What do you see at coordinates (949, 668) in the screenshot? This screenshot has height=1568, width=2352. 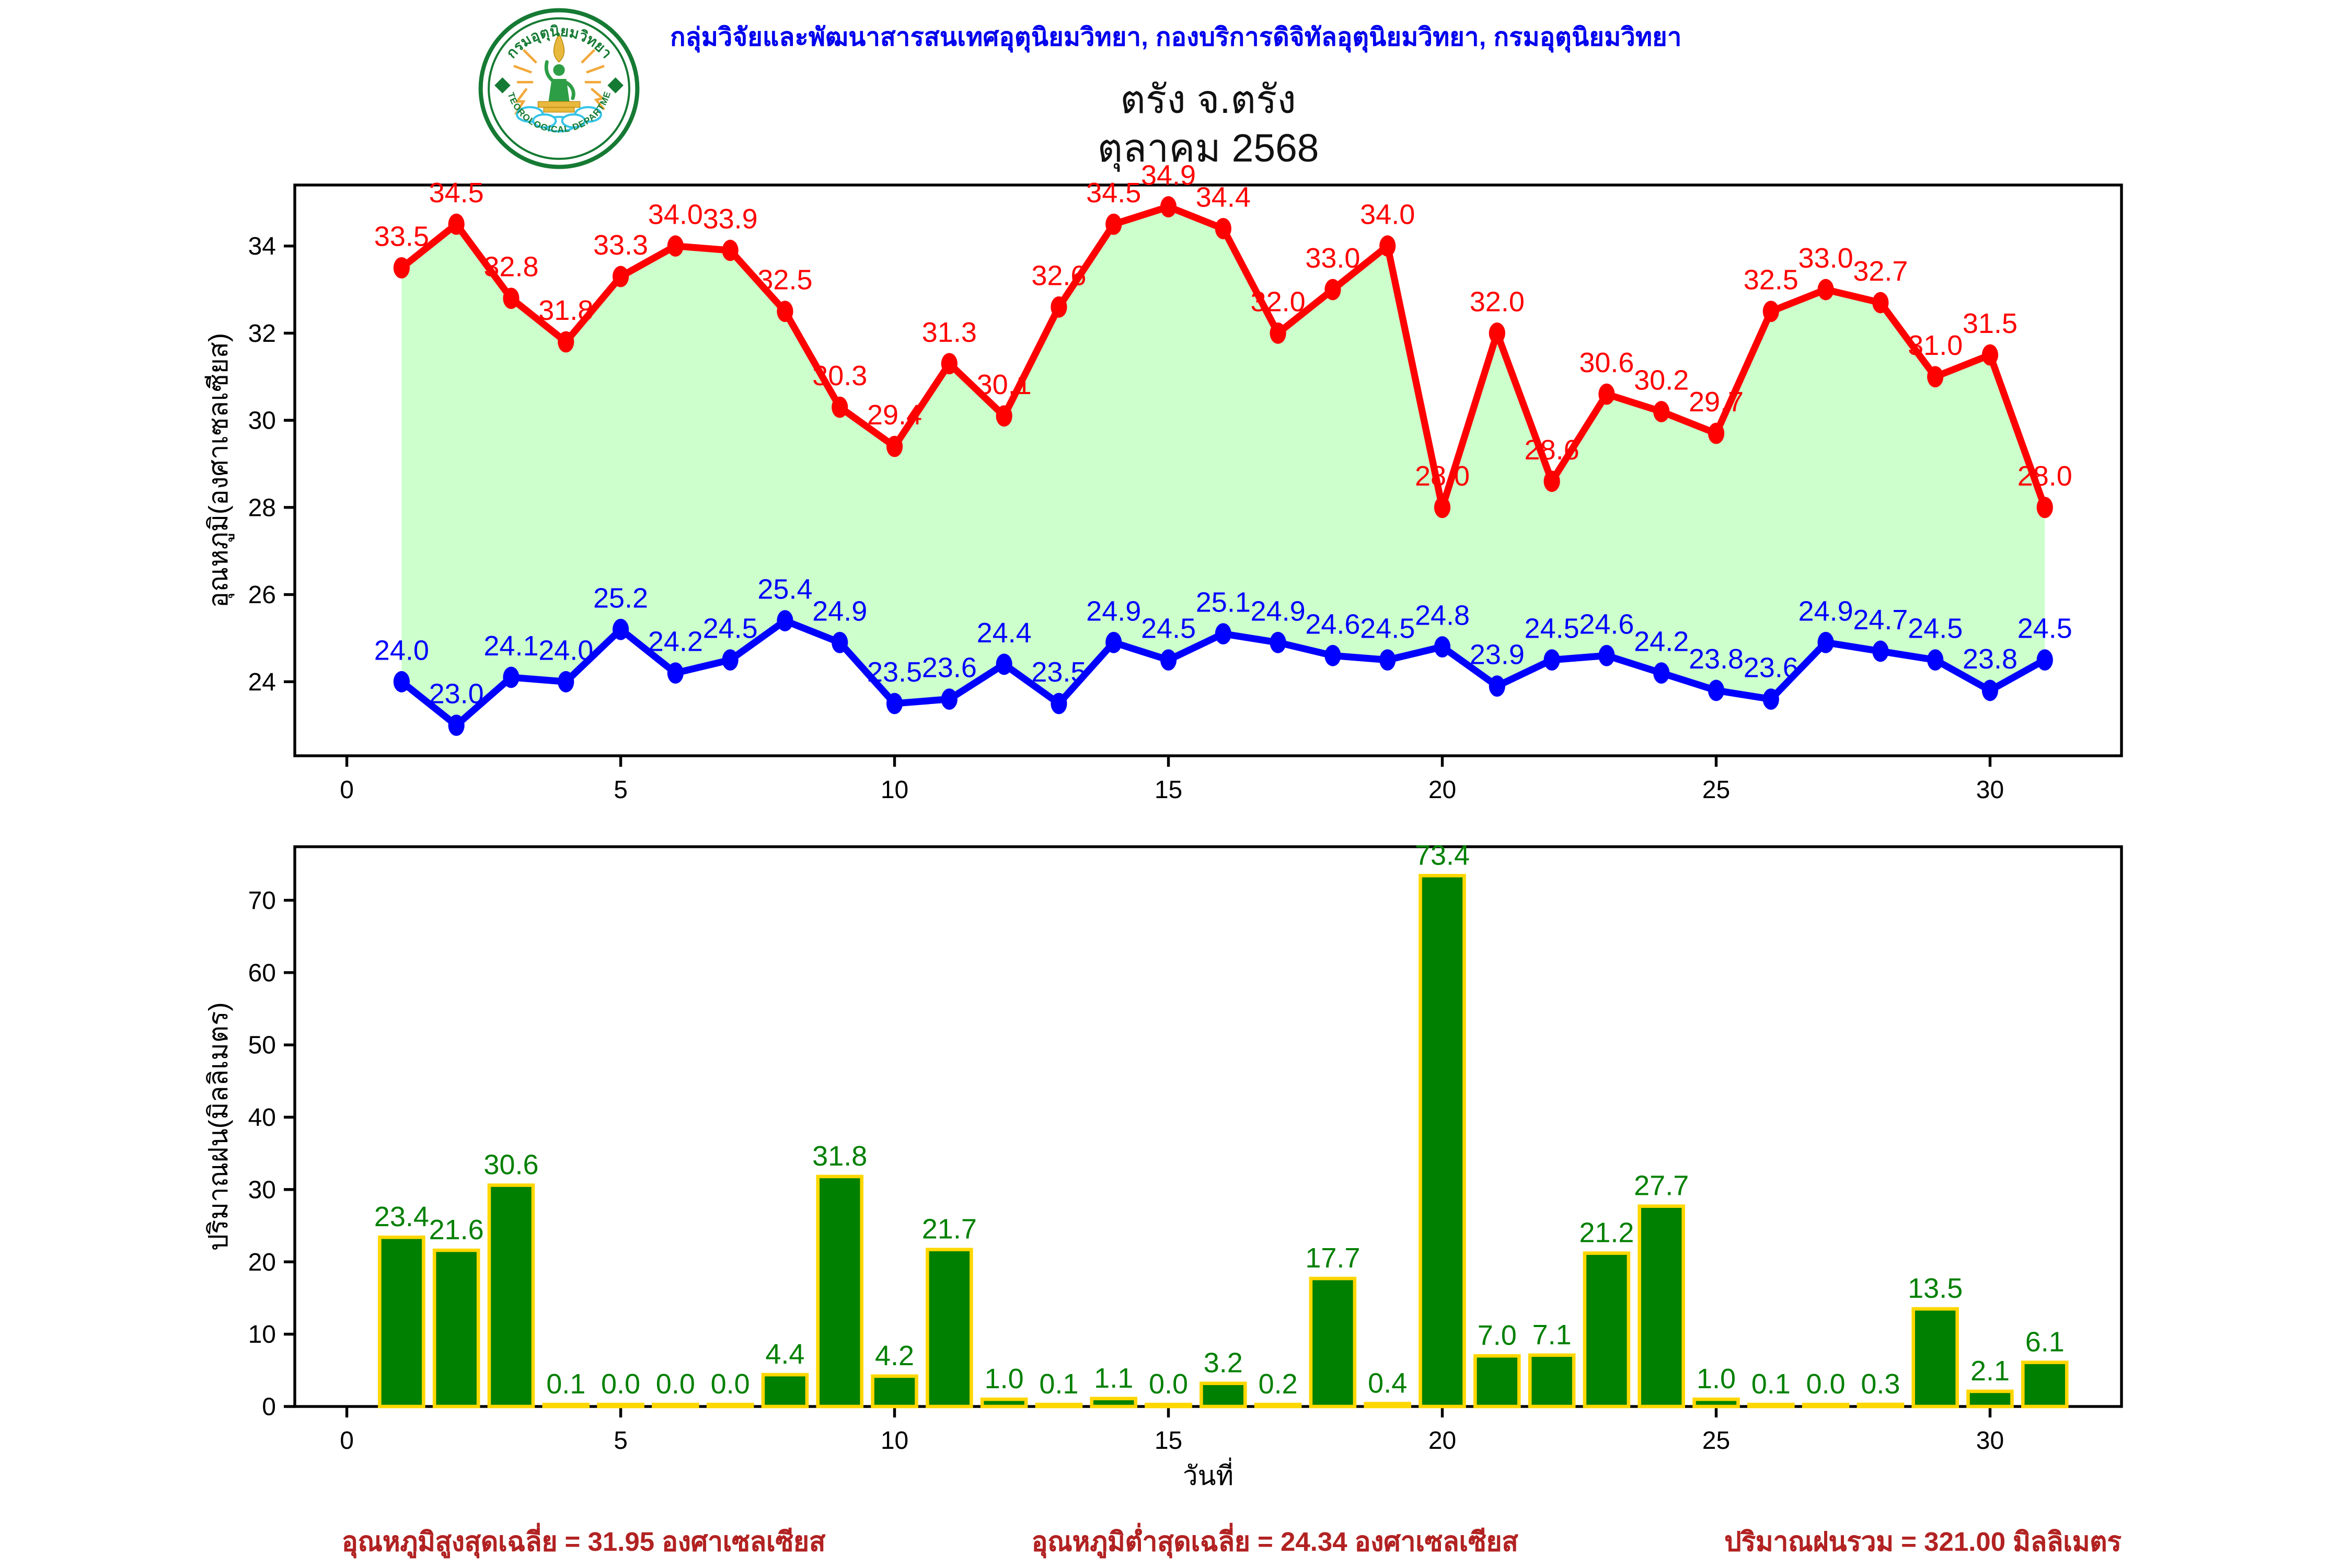 I see `data-label: 23.6` at bounding box center [949, 668].